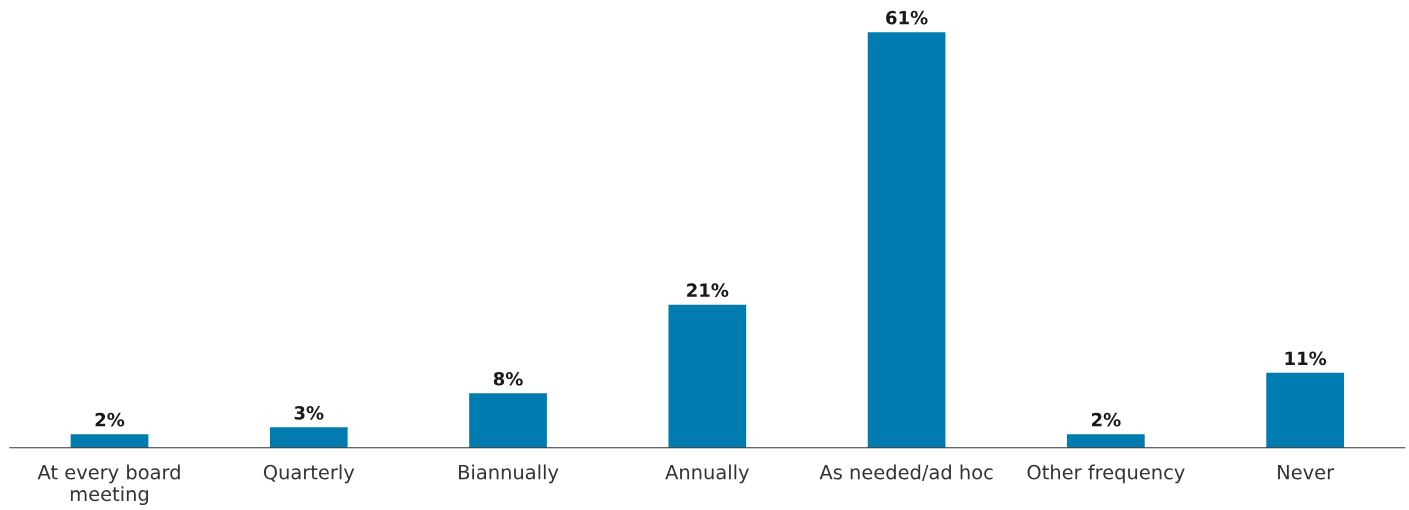 The image size is (1409, 510). What do you see at coordinates (707, 474) in the screenshot?
I see `x-tick-label: Annually` at bounding box center [707, 474].